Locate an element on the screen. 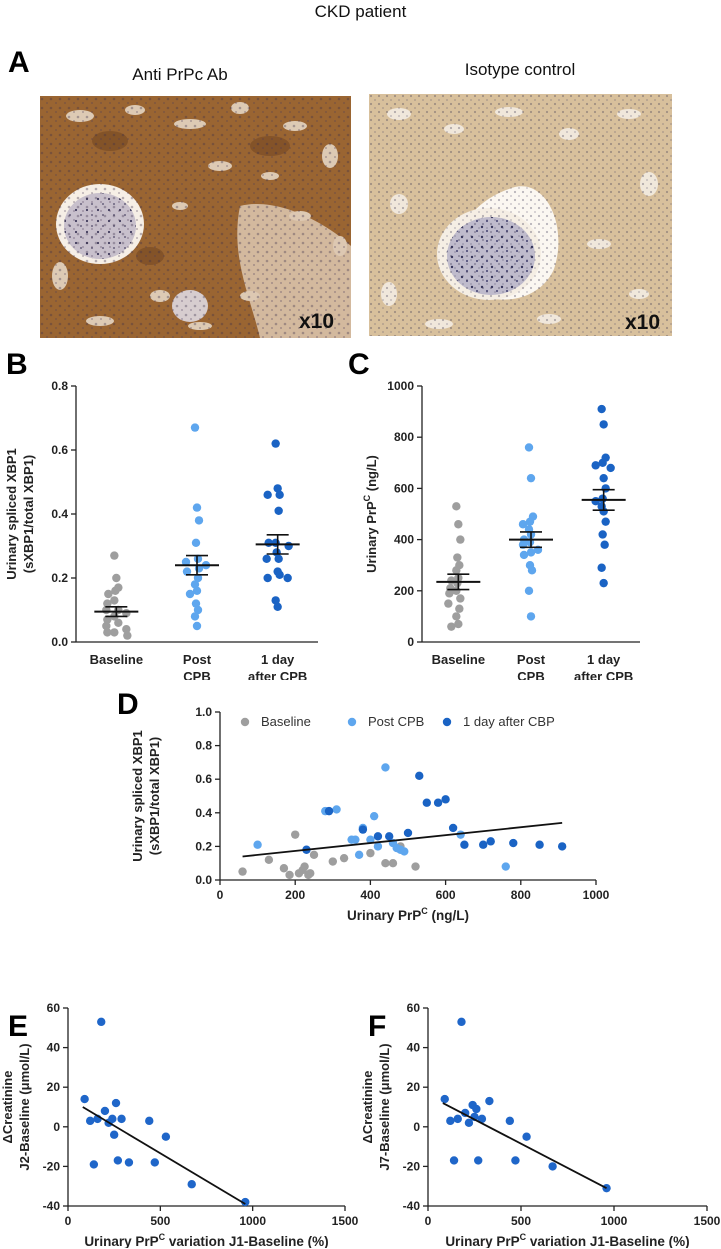 Image resolution: width=721 pixels, height=1249 pixels. panel-a-label: A is located at coordinates (19, 62).